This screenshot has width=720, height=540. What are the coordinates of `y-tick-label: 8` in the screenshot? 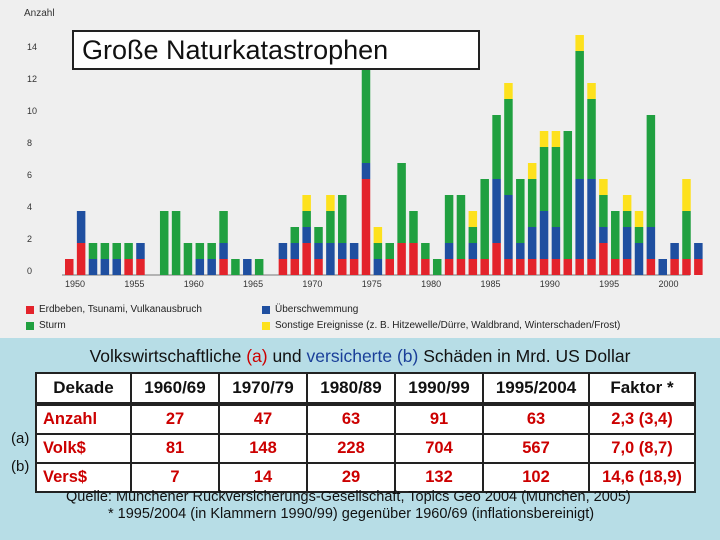 It's located at (29, 143).